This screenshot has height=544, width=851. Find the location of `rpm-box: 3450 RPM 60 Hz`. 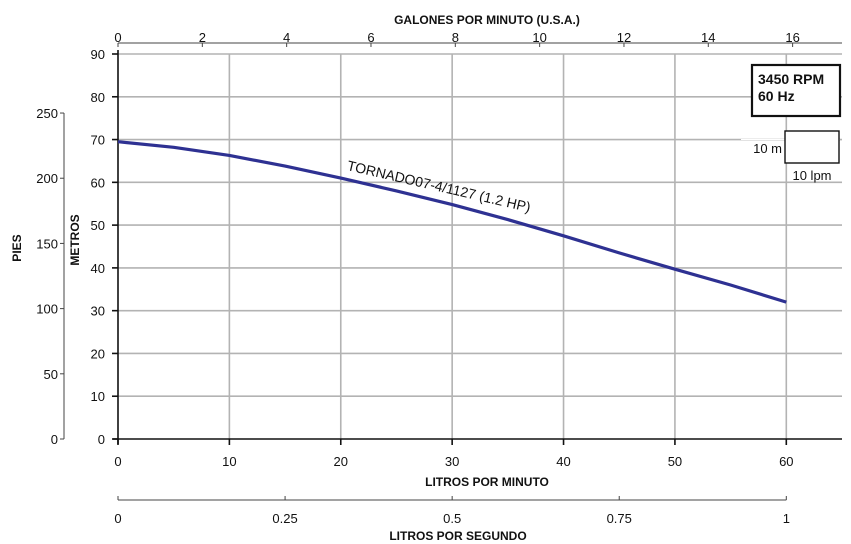

rpm-box: 3450 RPM 60 Hz is located at coordinates (796, 90).